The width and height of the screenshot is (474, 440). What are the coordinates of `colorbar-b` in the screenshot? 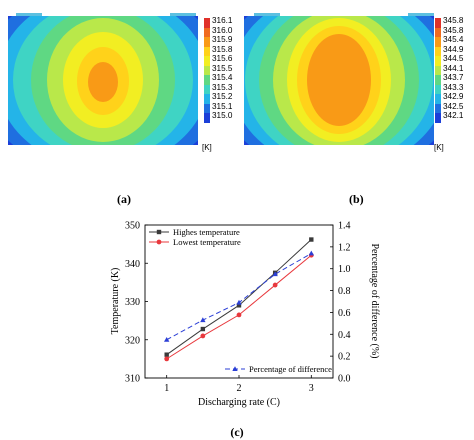 It's located at (438, 70).